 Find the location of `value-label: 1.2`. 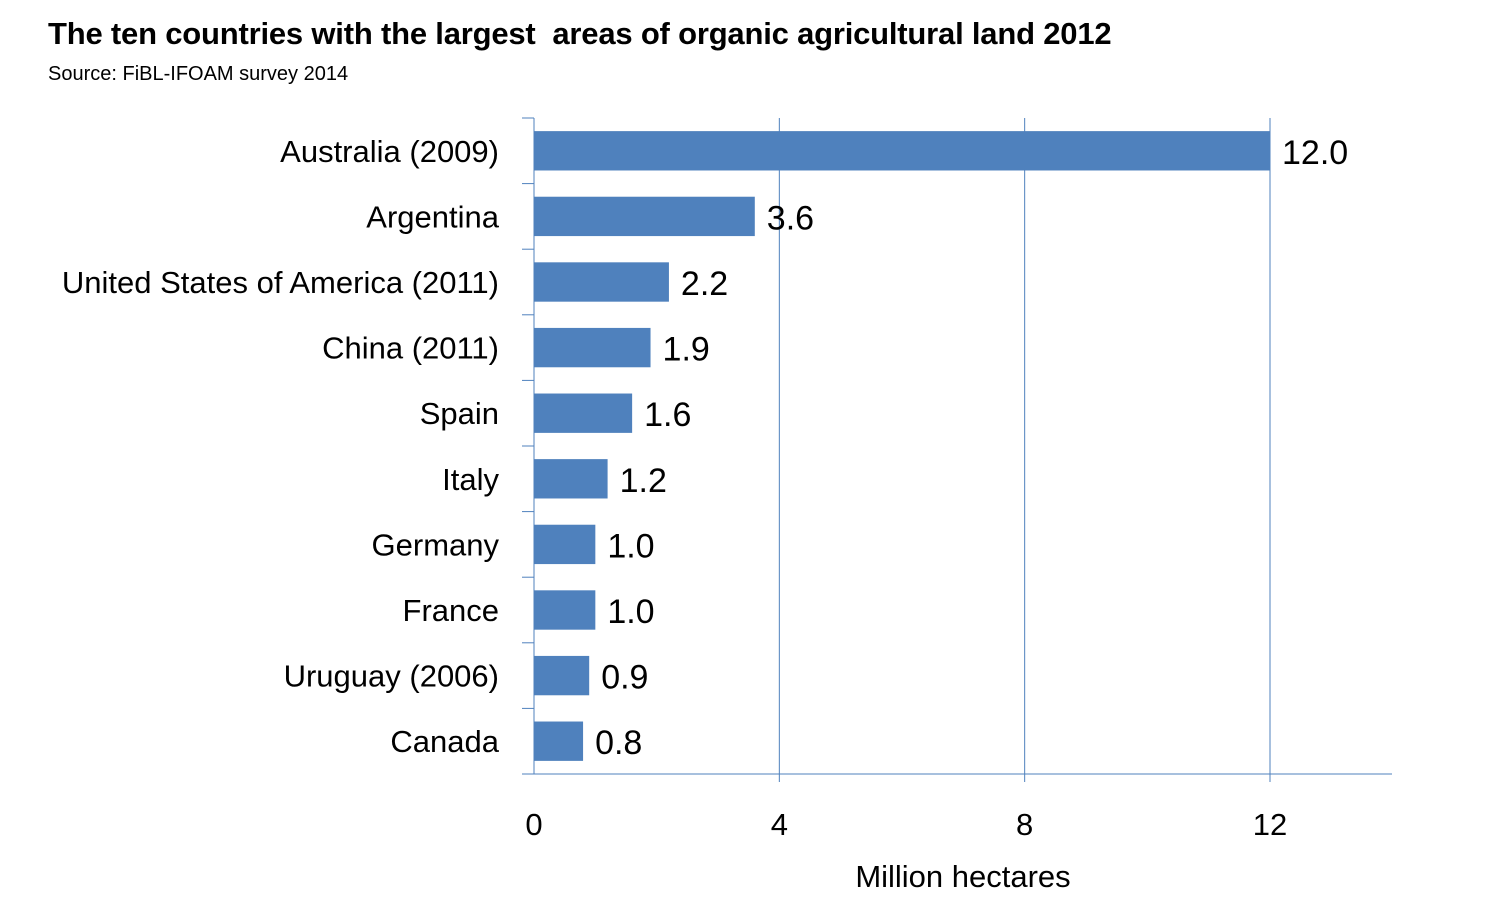

value-label: 1.2 is located at coordinates (643, 481).